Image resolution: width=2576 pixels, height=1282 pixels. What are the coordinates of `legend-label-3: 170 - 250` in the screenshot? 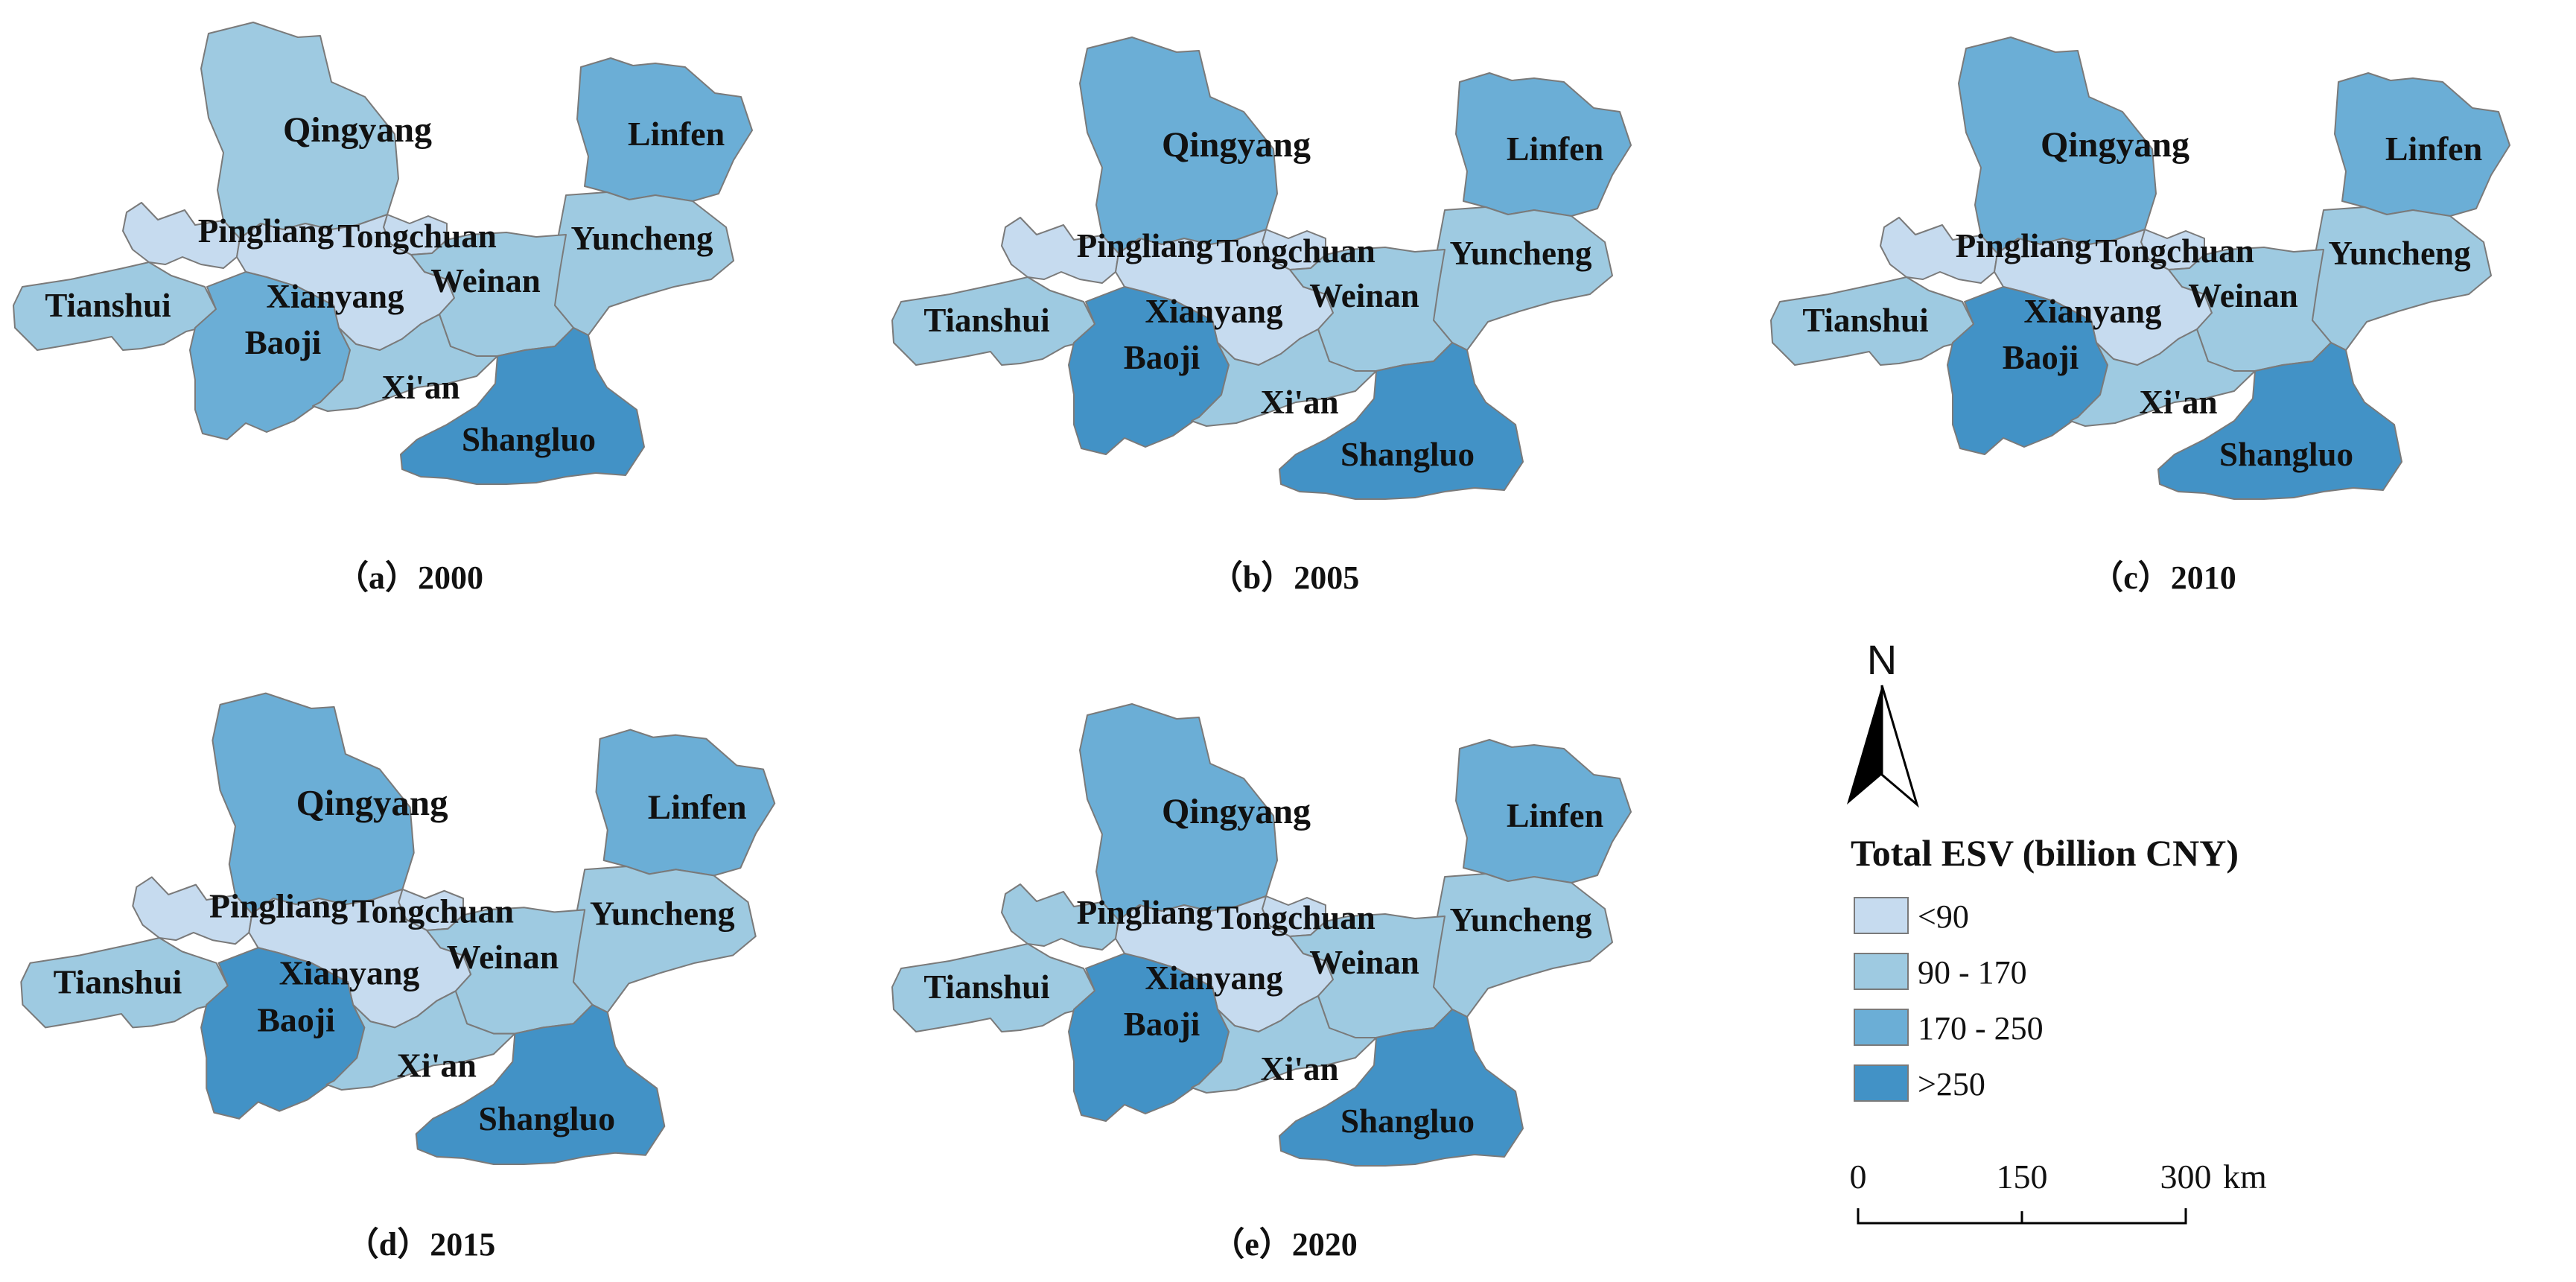 It's located at (1981, 1028).